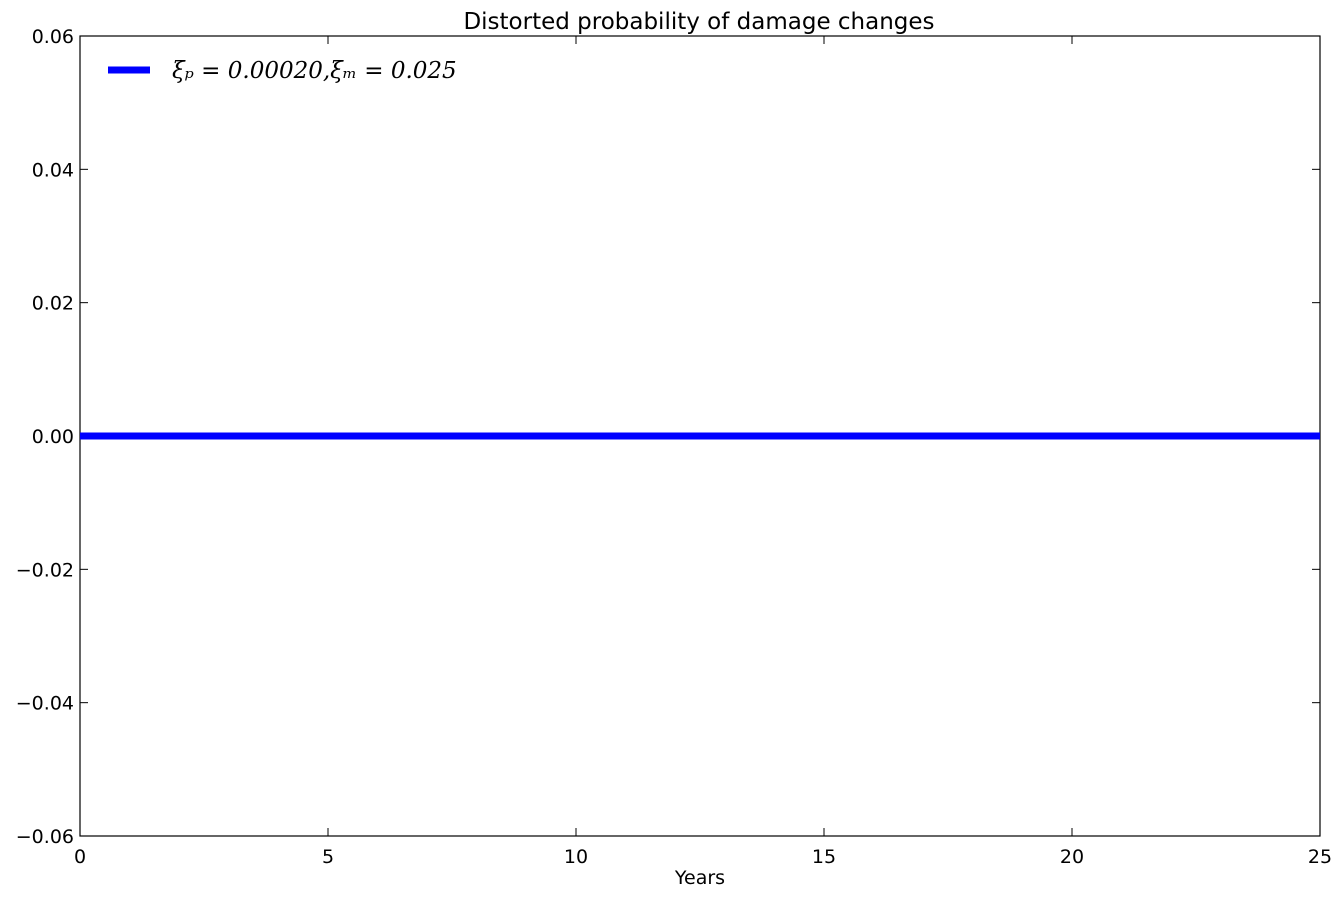 This screenshot has height=898, width=1342. What do you see at coordinates (1320, 857) in the screenshot?
I see `x-tick-label: 25` at bounding box center [1320, 857].